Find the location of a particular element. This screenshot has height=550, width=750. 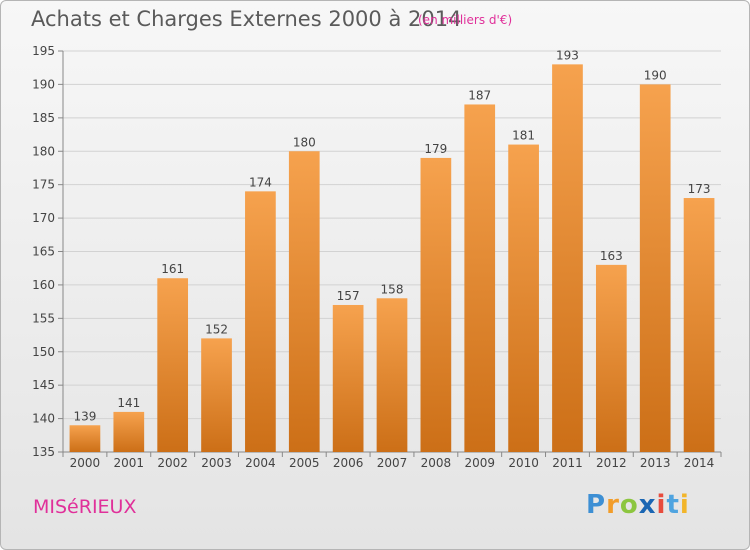

chart-title: Achats et Charges Externes 2000 à 2014 is located at coordinates (246, 19).